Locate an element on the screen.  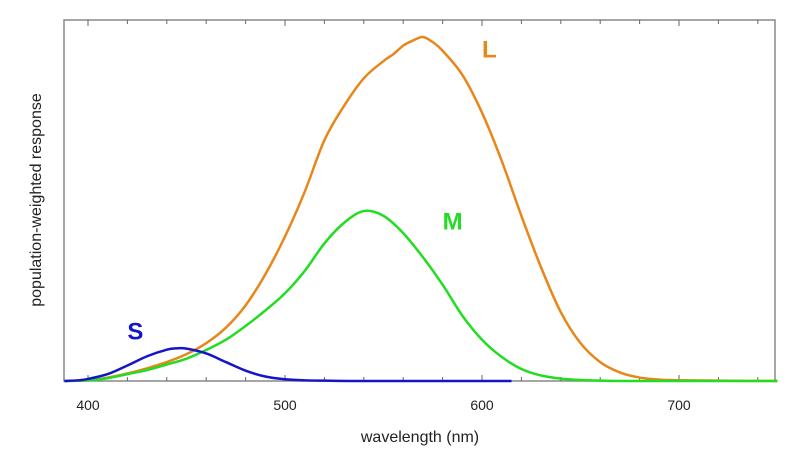
x-tick-label: 700 is located at coordinates (679, 405).